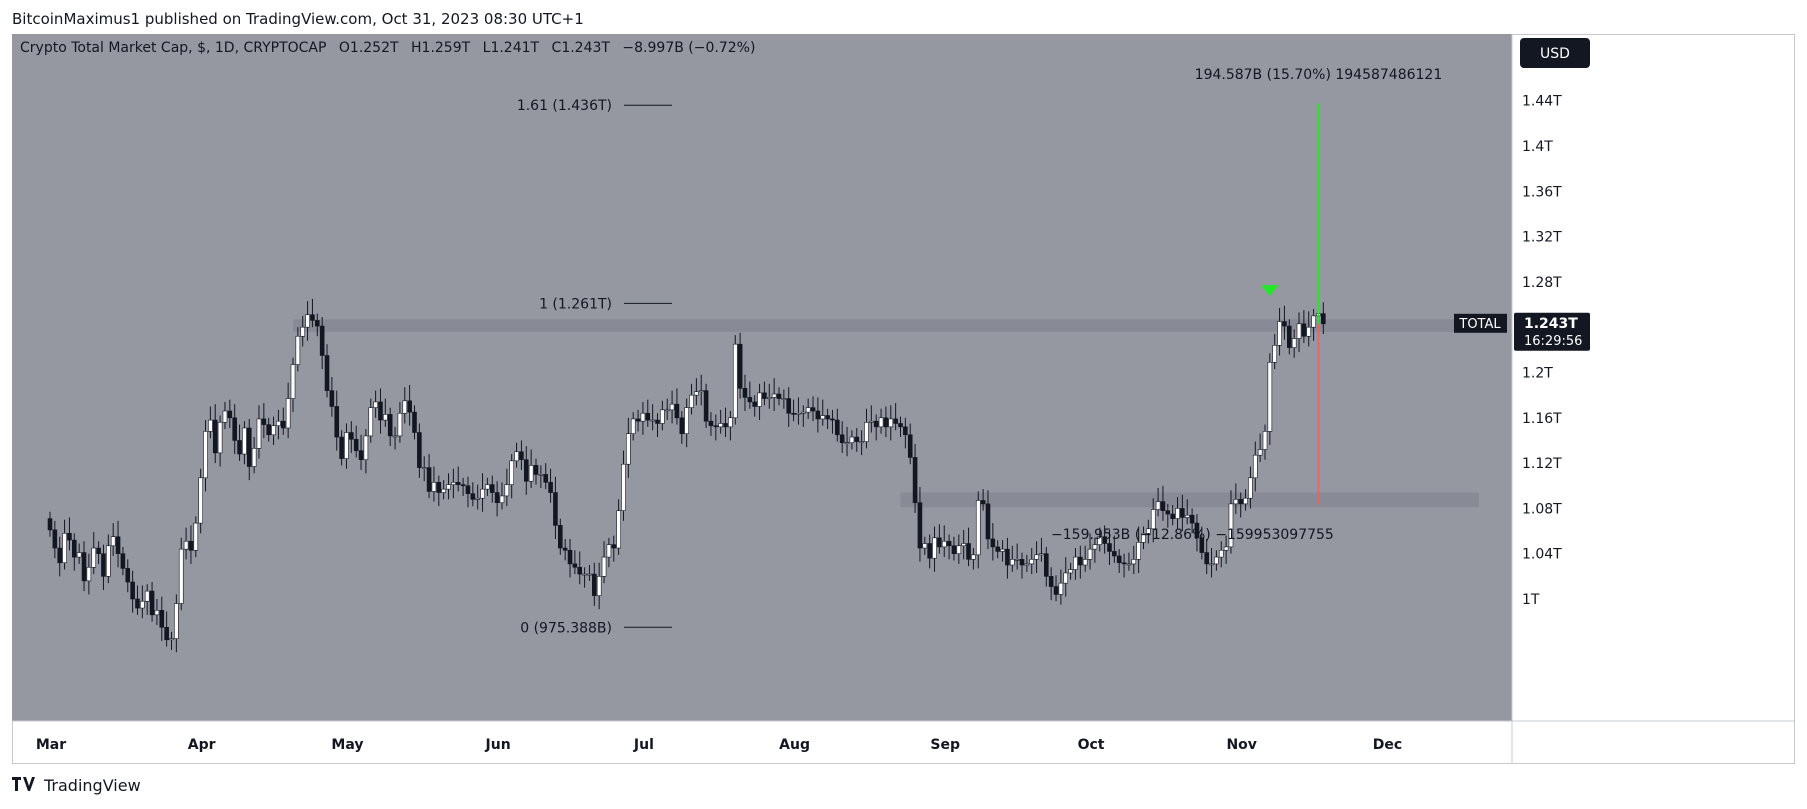 Image resolution: width=1807 pixels, height=809 pixels. Describe the element at coordinates (575, 304) in the screenshot. I see `fib-label: 1 (1.261T)` at that location.